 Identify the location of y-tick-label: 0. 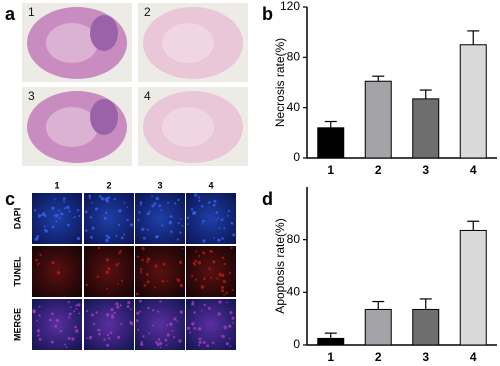
(296, 157).